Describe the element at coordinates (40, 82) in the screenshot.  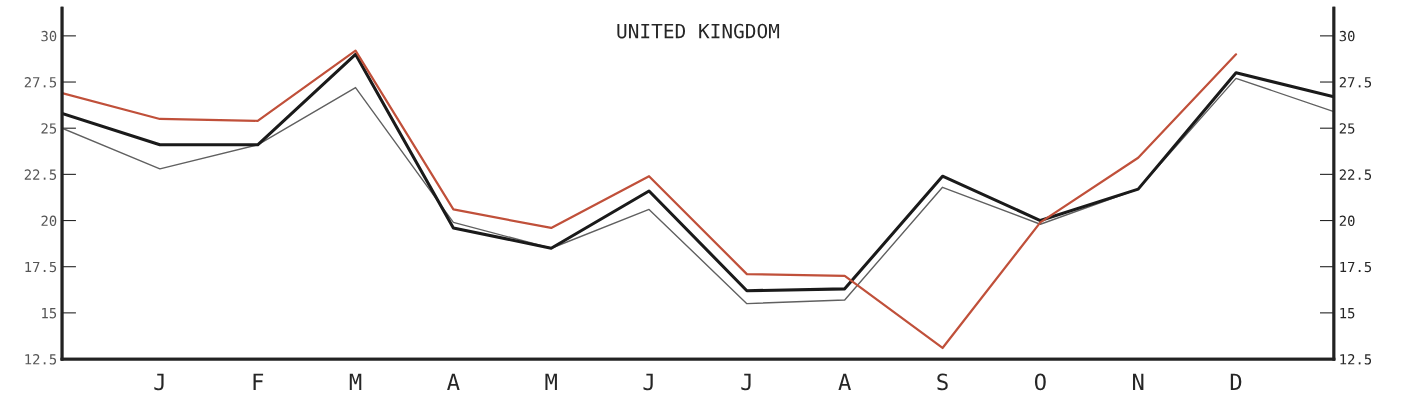
I see `y-tick-label: 27.5` at that location.